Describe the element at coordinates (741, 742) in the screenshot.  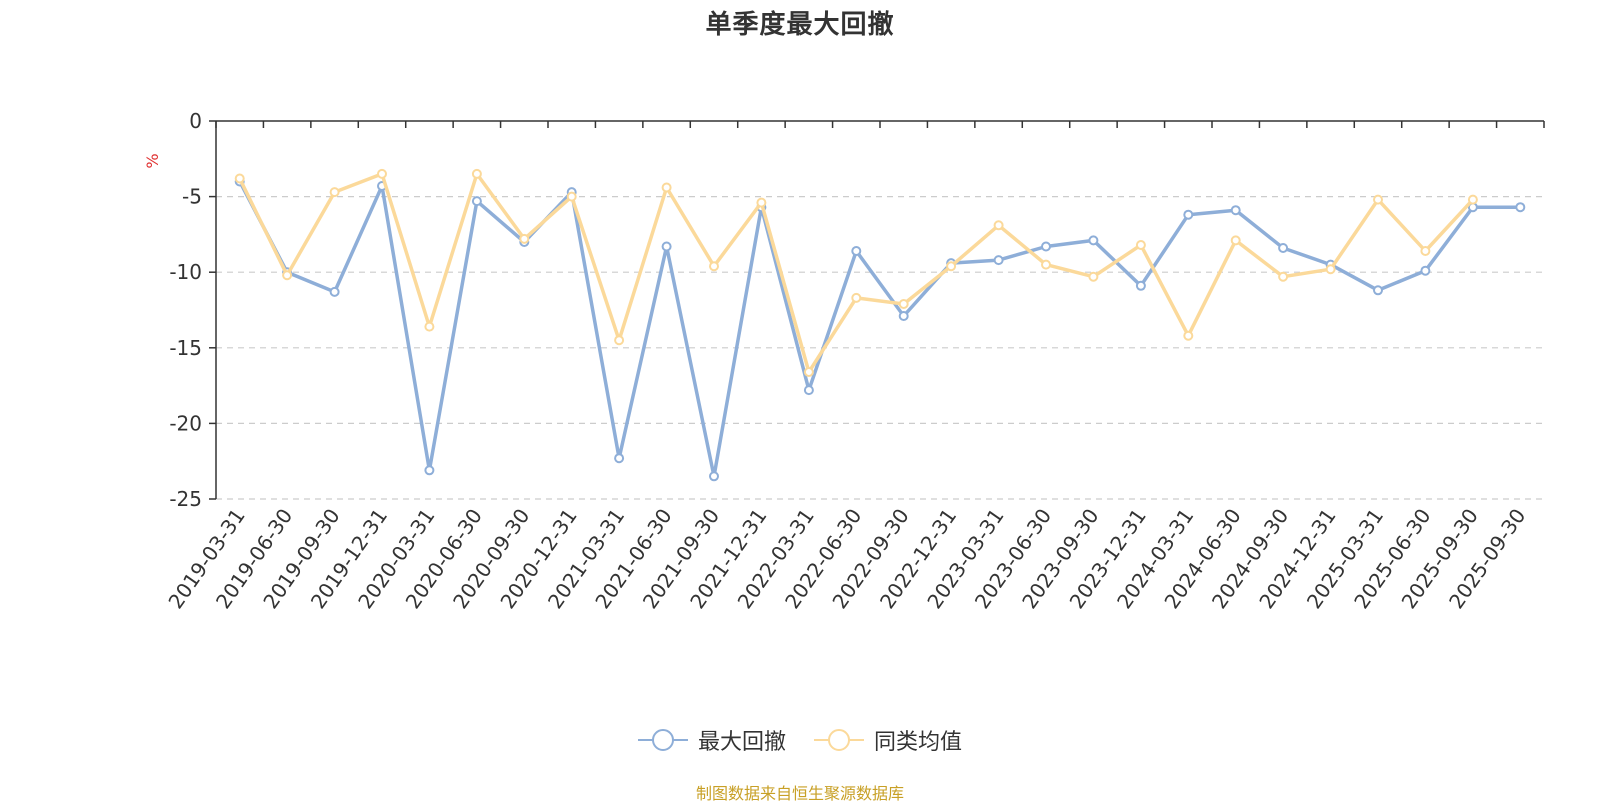
I see `legend-label-max-drawdown: 最大回撤` at that location.